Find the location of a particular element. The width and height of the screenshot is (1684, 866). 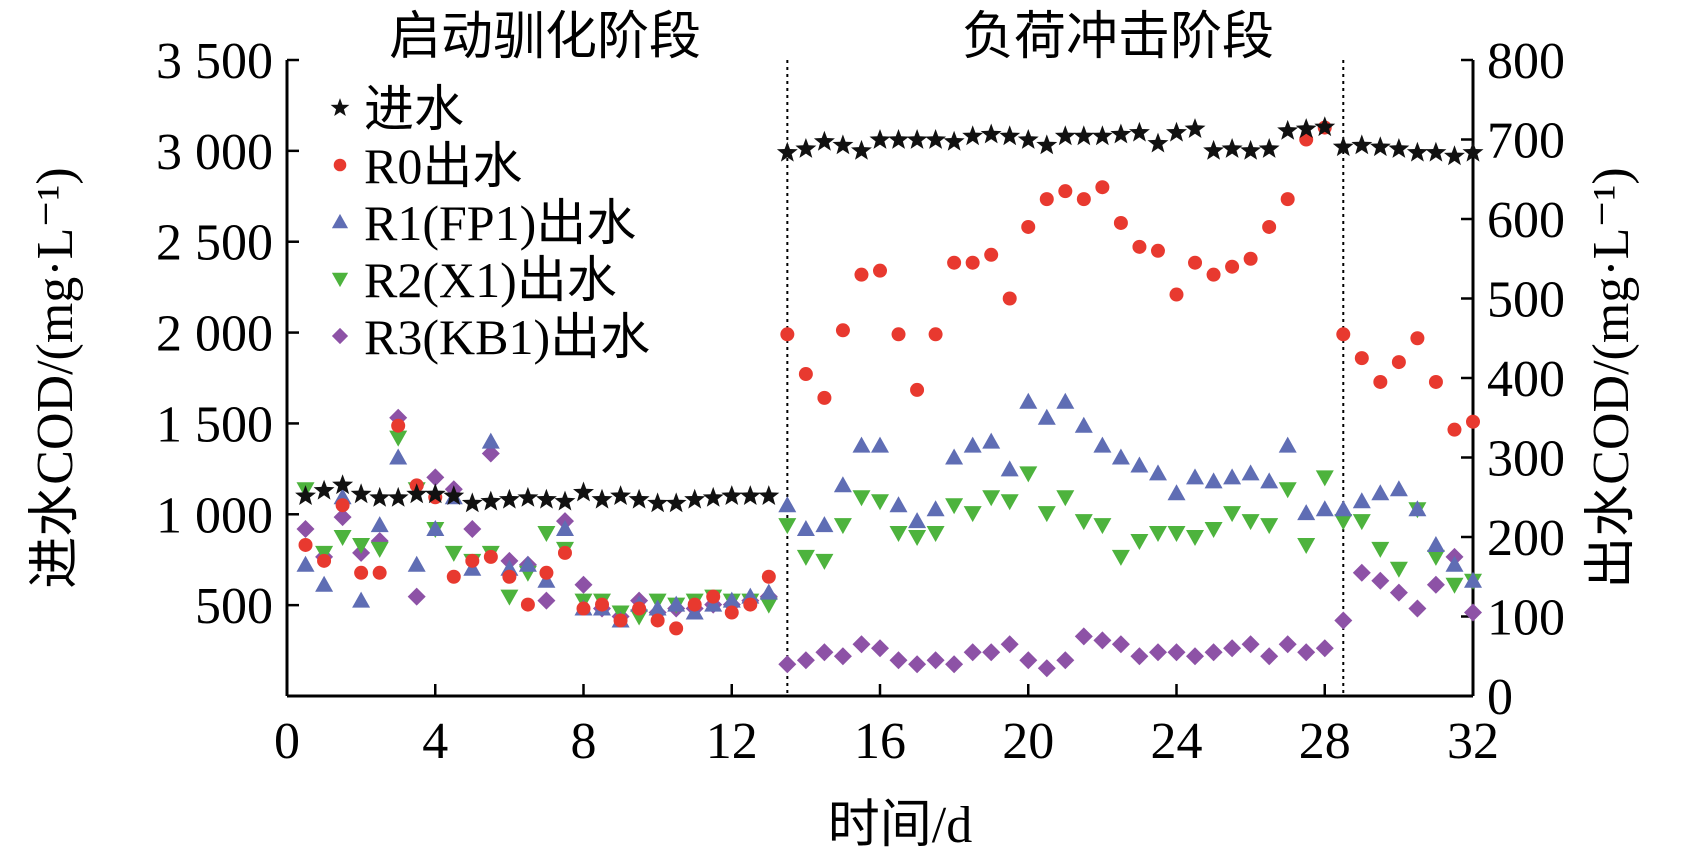

left-y-tick-label-2500: 2 500 is located at coordinates (214, 243).